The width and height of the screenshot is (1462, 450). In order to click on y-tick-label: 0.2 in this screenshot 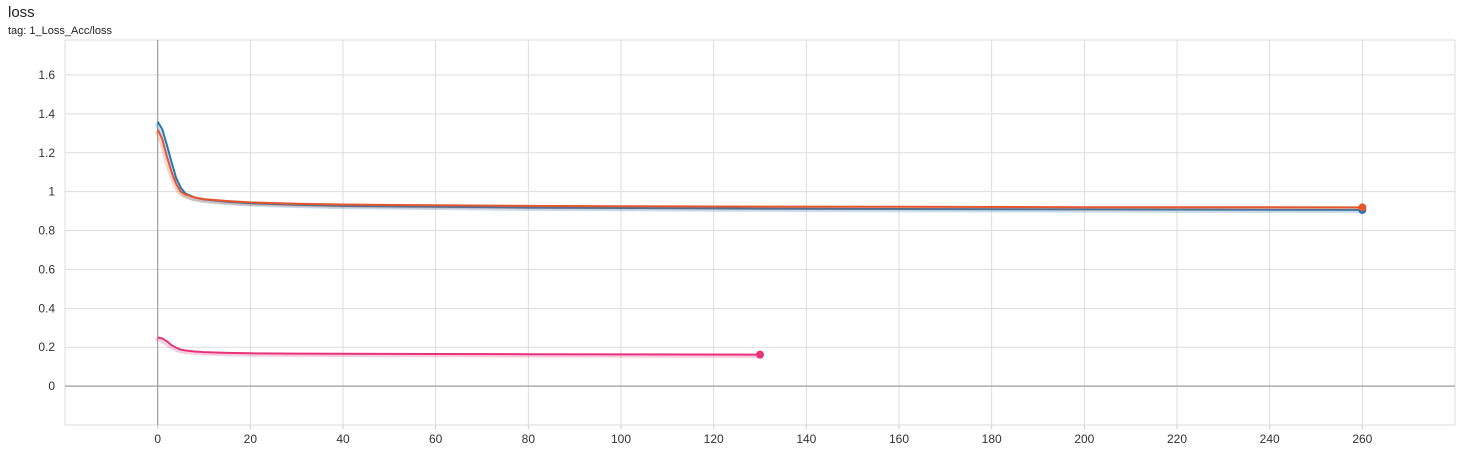, I will do `click(46, 347)`.